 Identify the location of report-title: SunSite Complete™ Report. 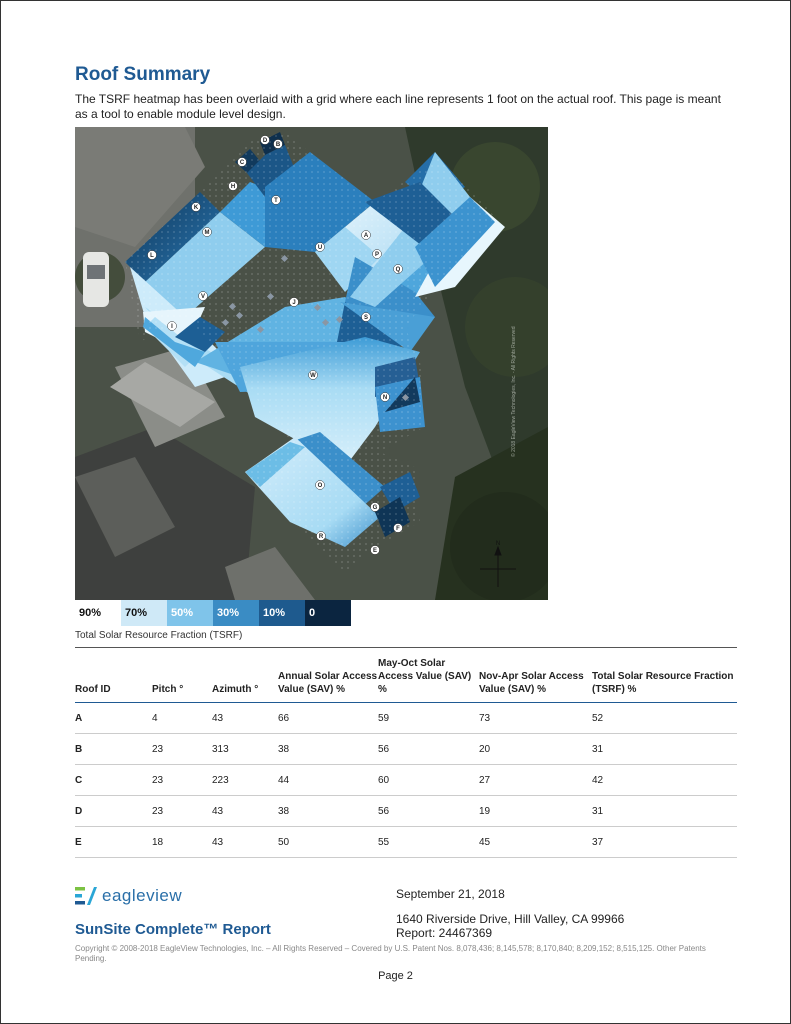
(173, 929).